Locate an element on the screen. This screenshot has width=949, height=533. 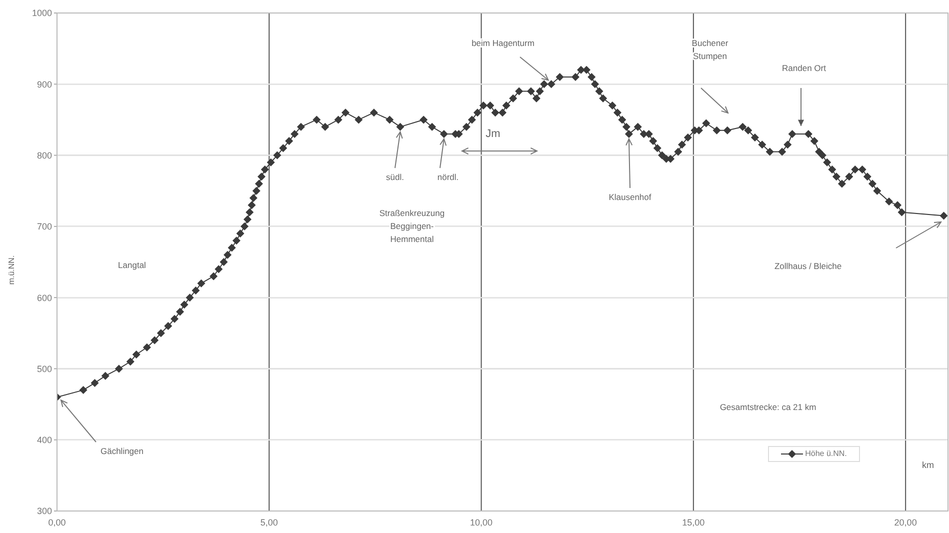
x-tick-label: 10,00 is located at coordinates (481, 522).